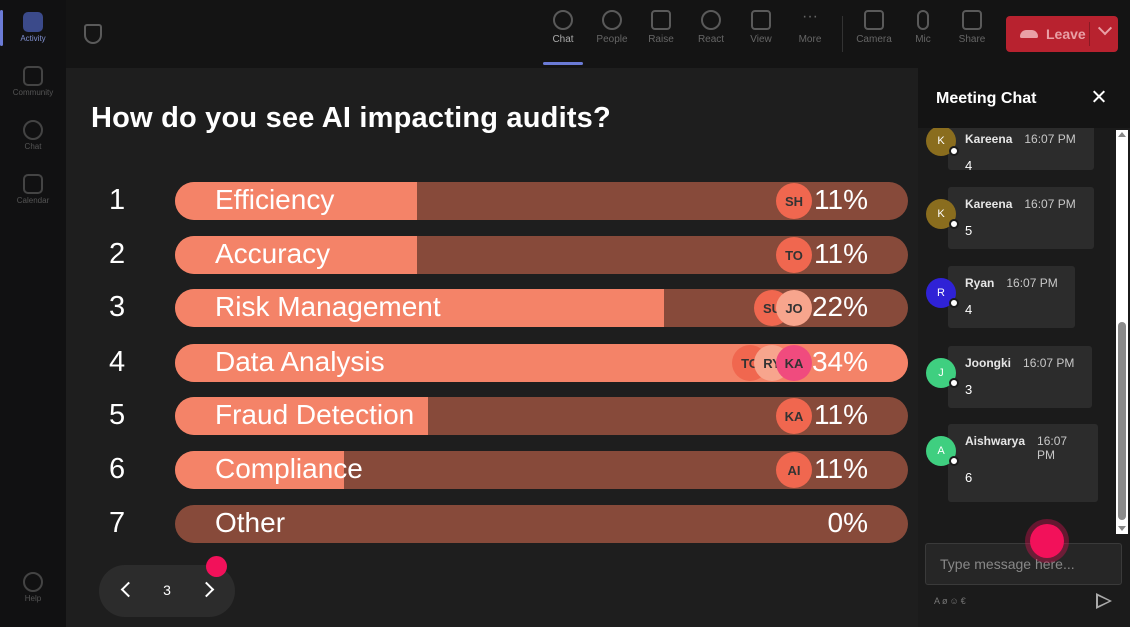 The image size is (1130, 627). I want to click on chat-icon, so click(563, 20).